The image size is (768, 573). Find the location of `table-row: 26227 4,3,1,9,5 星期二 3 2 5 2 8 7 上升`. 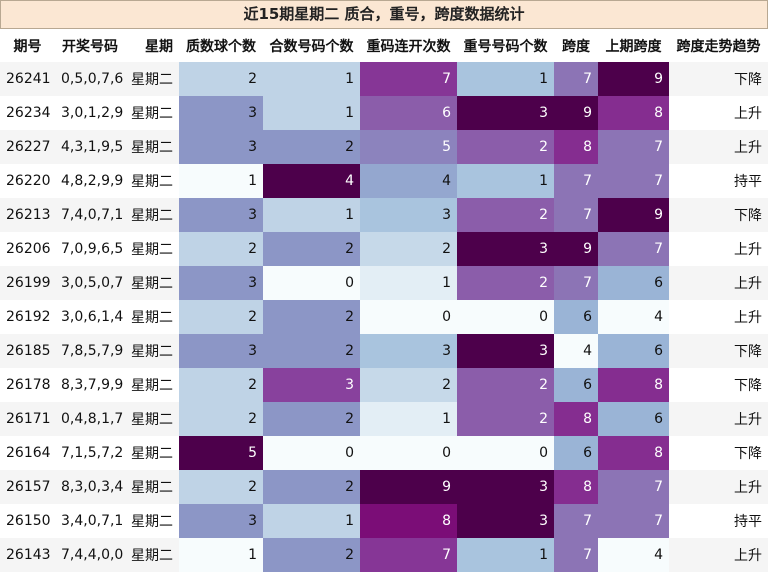

table-row: 26227 4,3,1,9,5 星期二 3 2 5 2 8 7 上升 is located at coordinates (384, 147).